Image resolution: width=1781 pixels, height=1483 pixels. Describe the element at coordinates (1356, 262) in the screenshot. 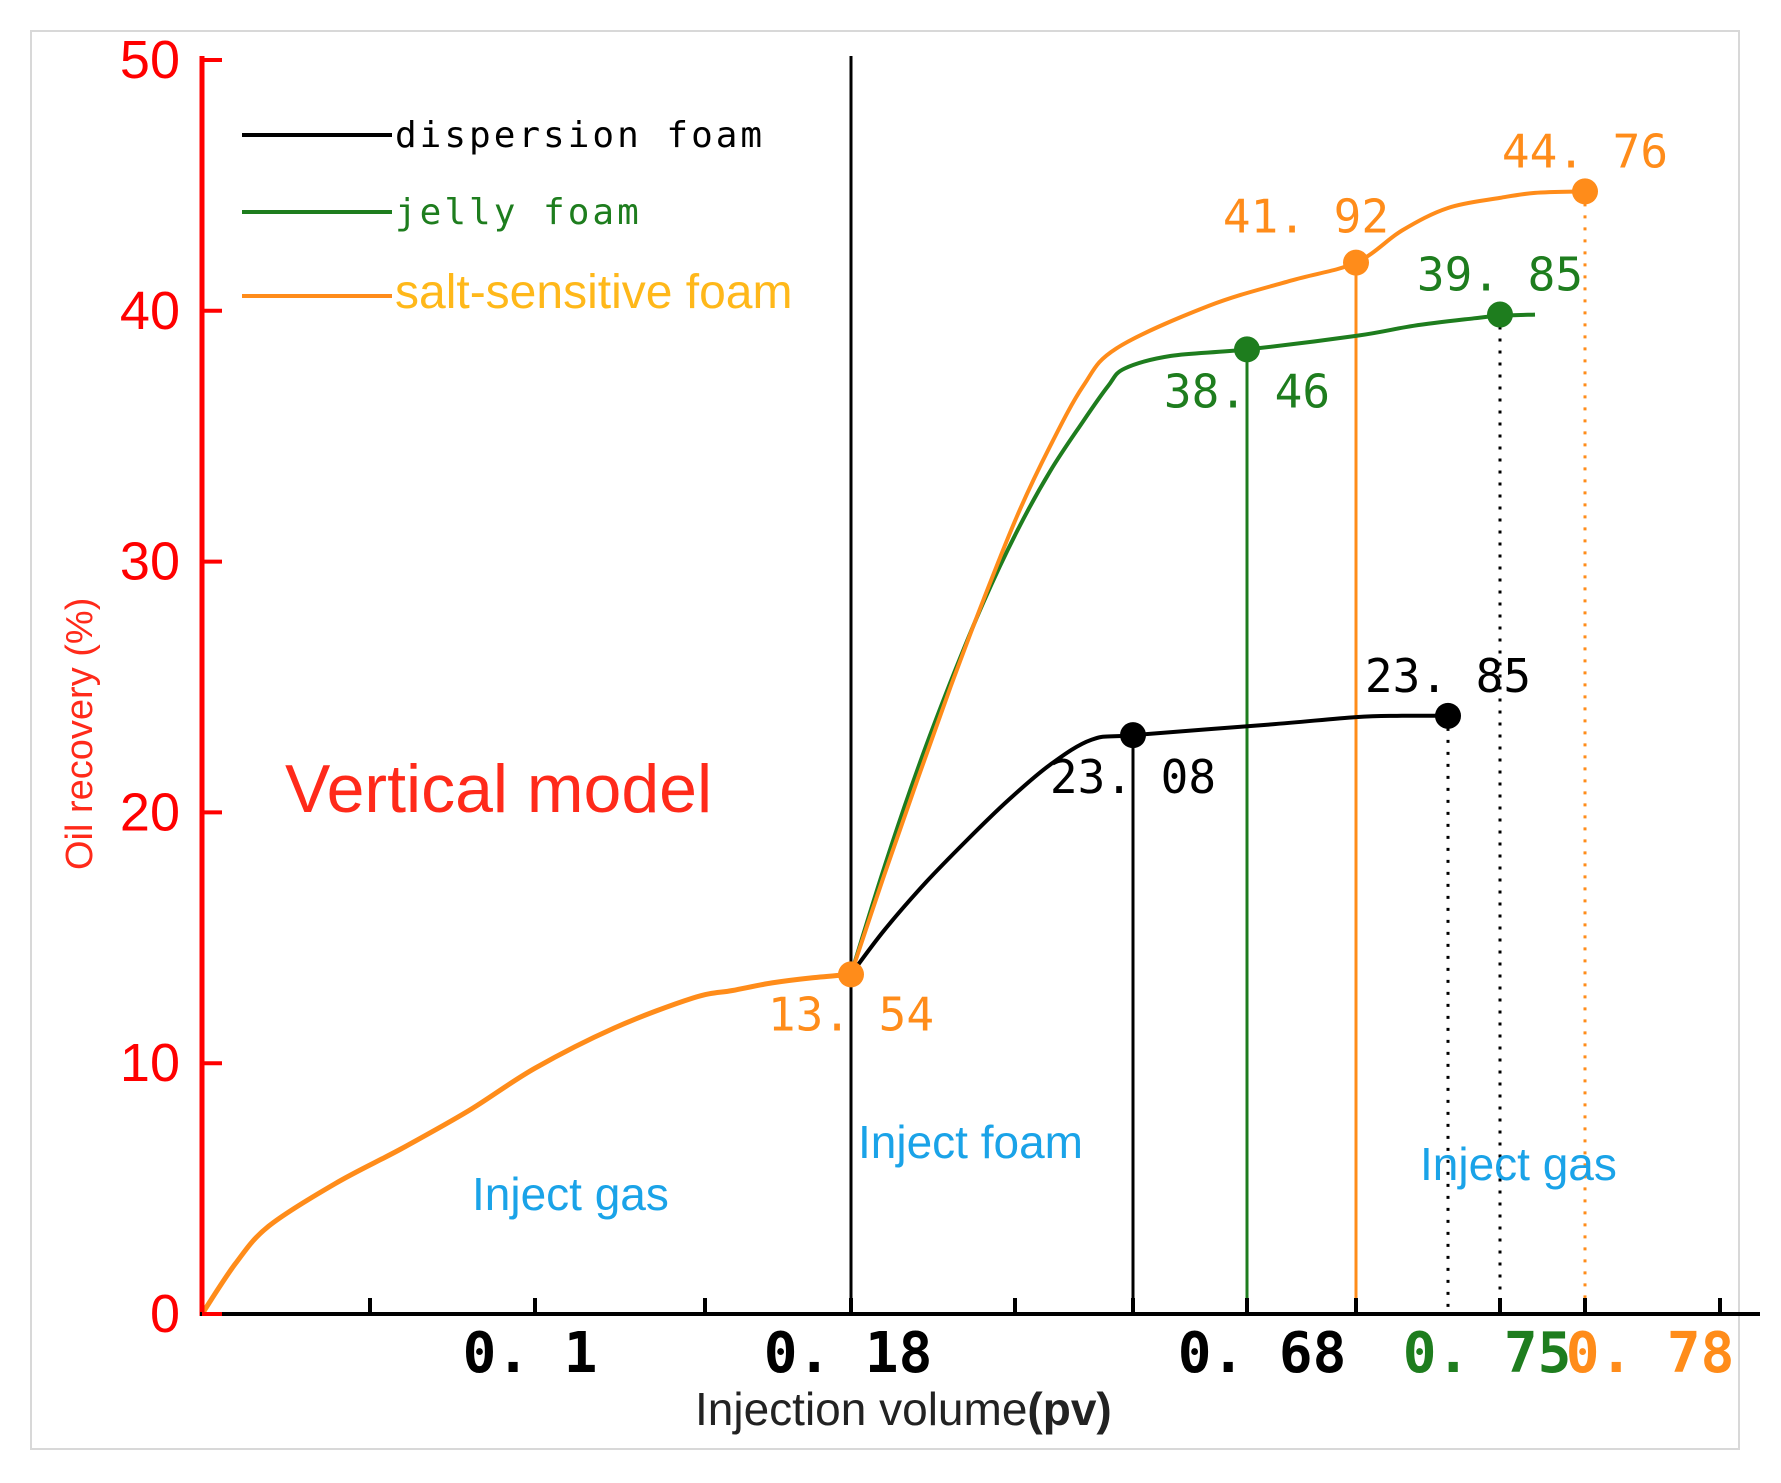

I see `data-point-41.92` at that location.